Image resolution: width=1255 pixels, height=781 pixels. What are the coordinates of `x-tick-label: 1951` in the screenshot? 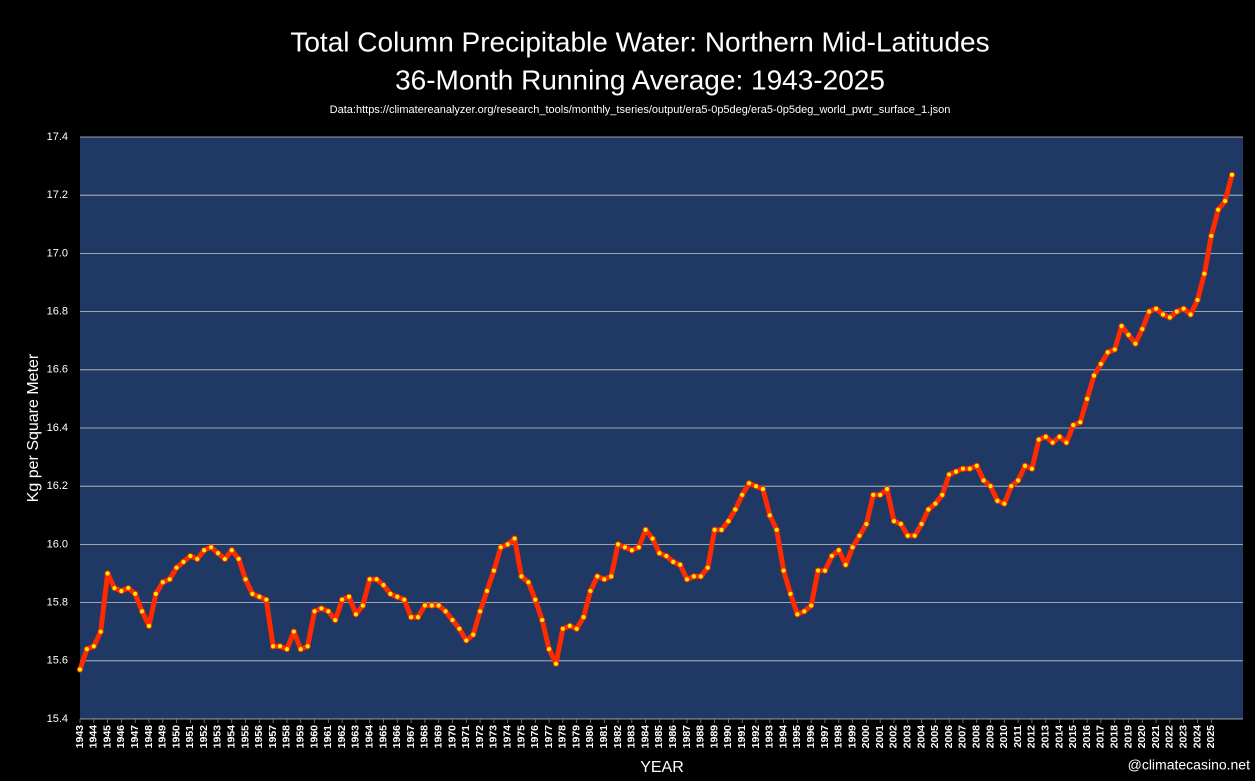 It's located at (190, 737).